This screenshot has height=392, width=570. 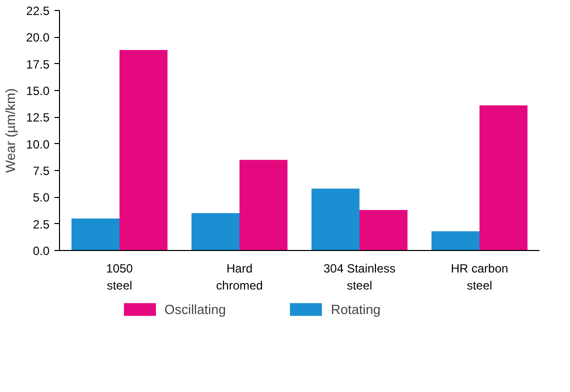 What do you see at coordinates (41, 197) in the screenshot?
I see `y-tick-label: 5.0` at bounding box center [41, 197].